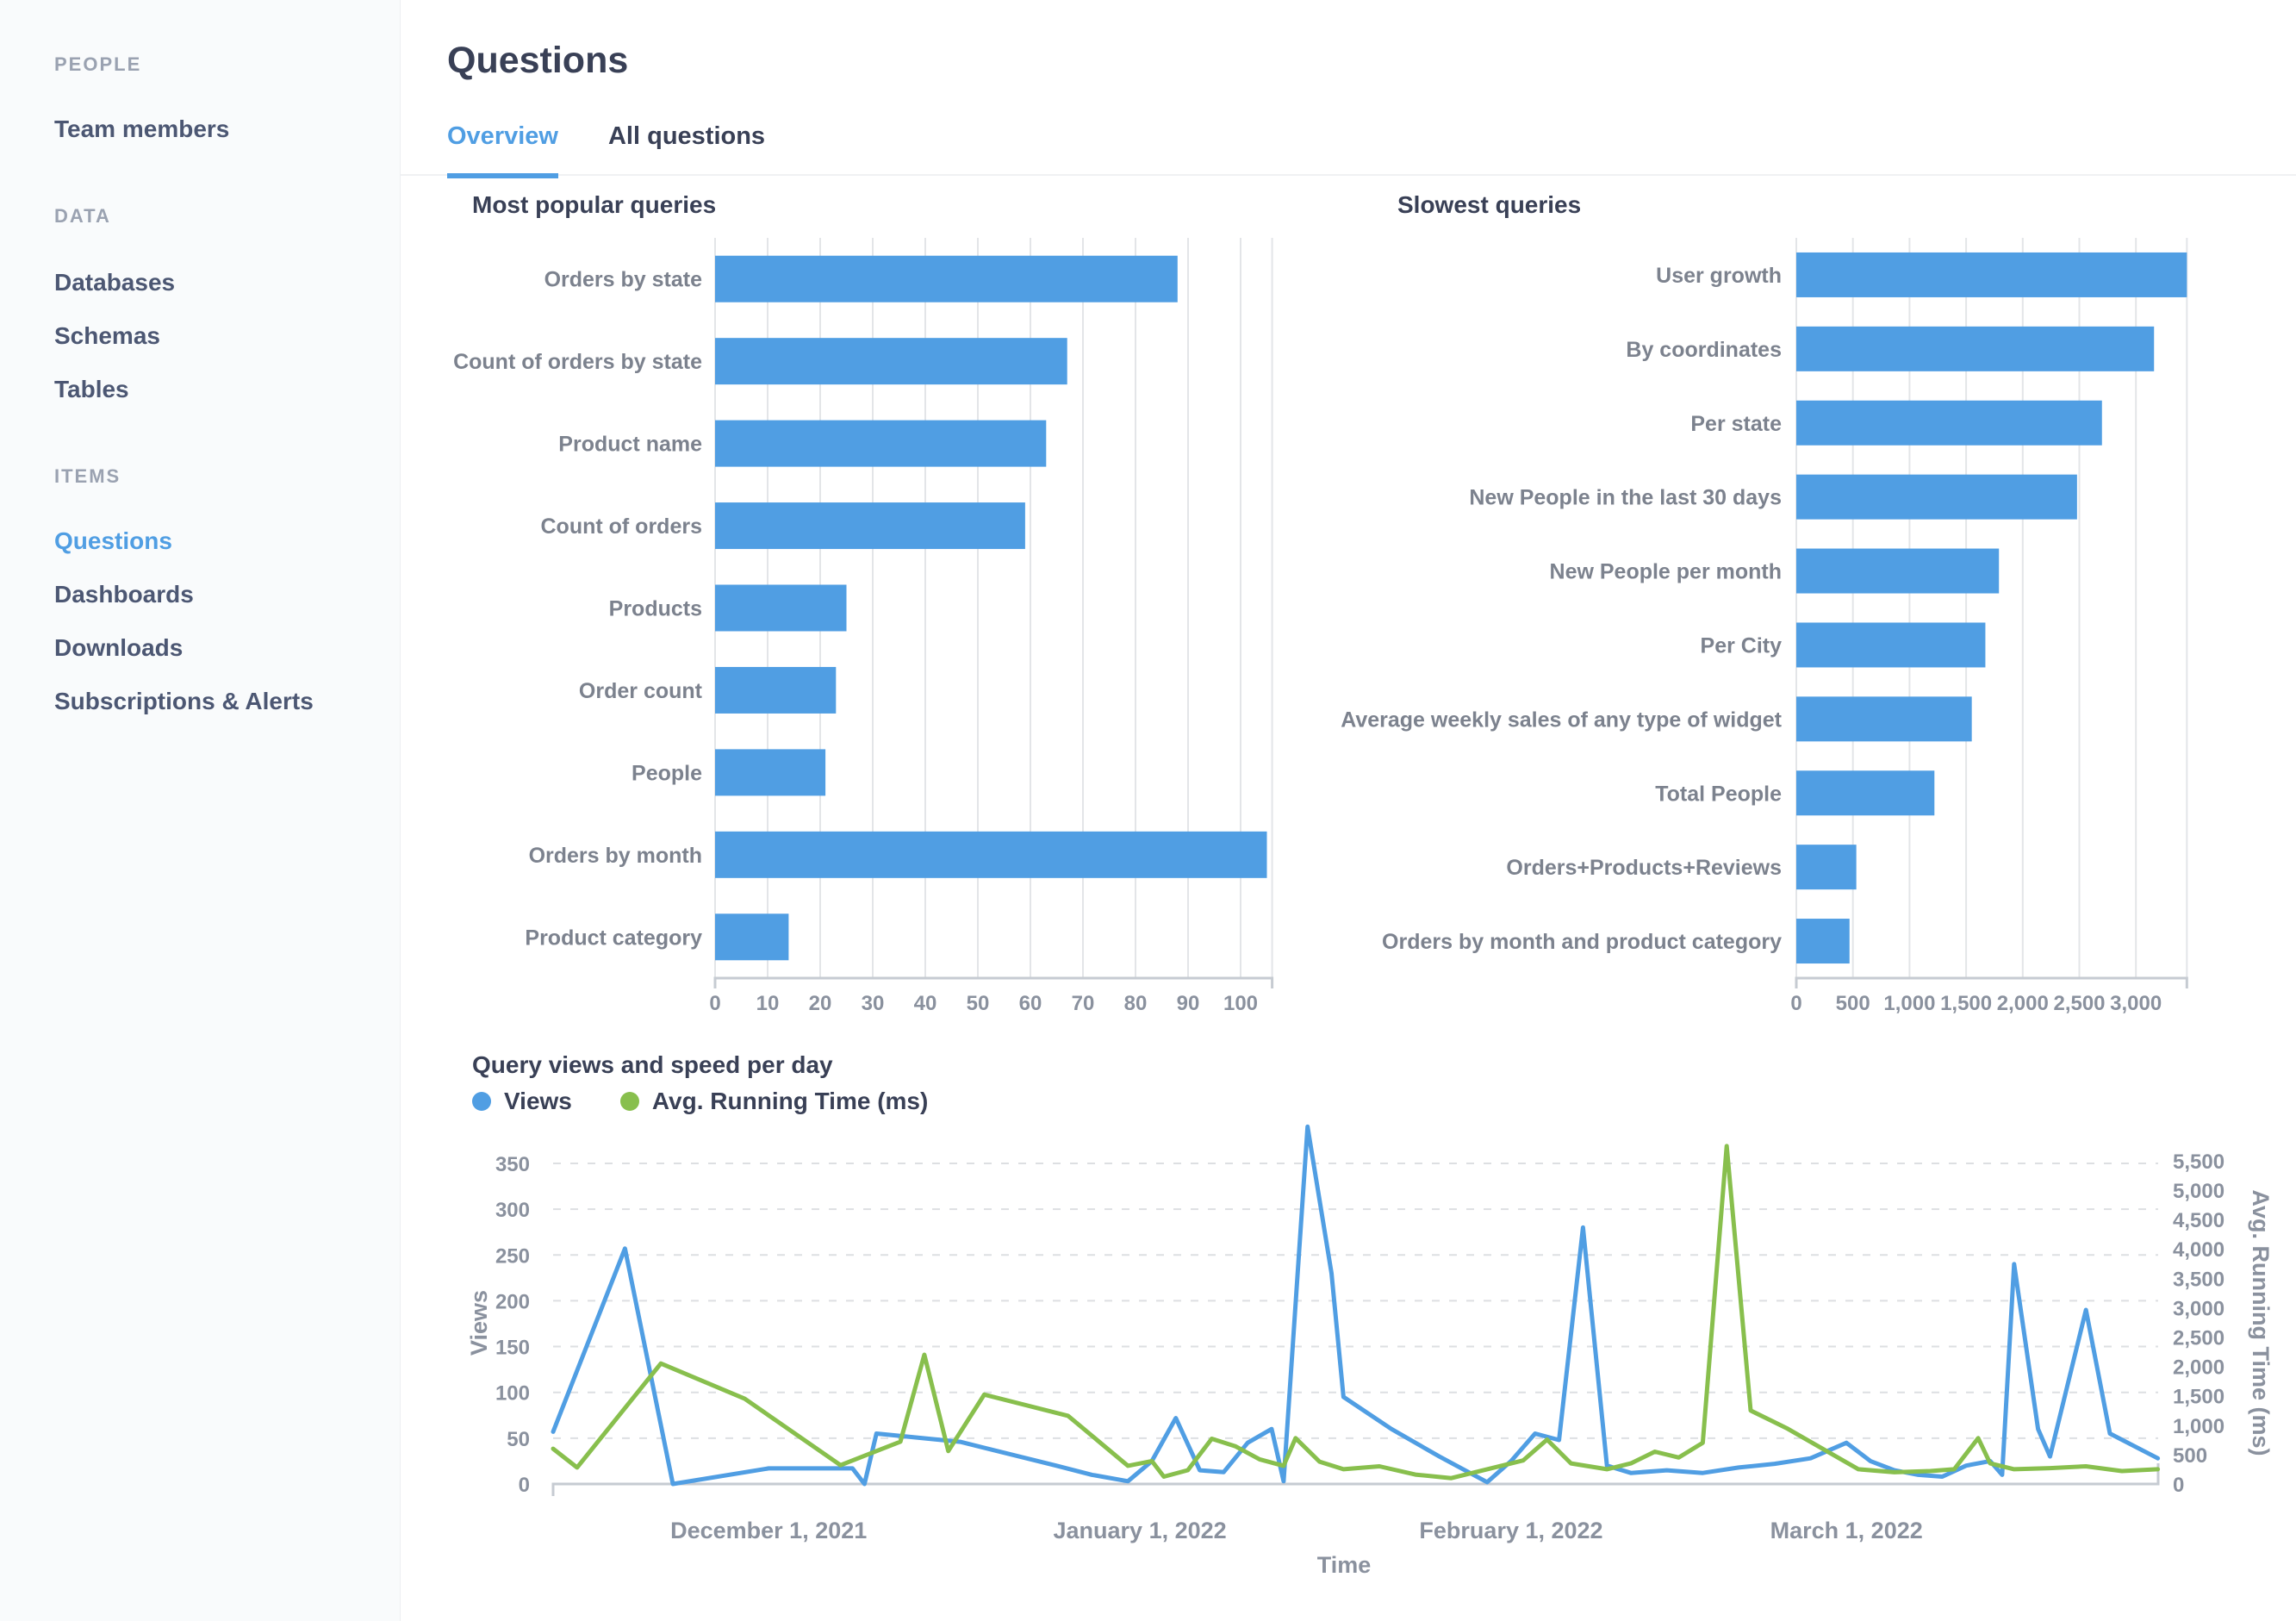  Describe the element at coordinates (1356, 1312) in the screenshot. I see `avg-running-time-ms-line` at that location.